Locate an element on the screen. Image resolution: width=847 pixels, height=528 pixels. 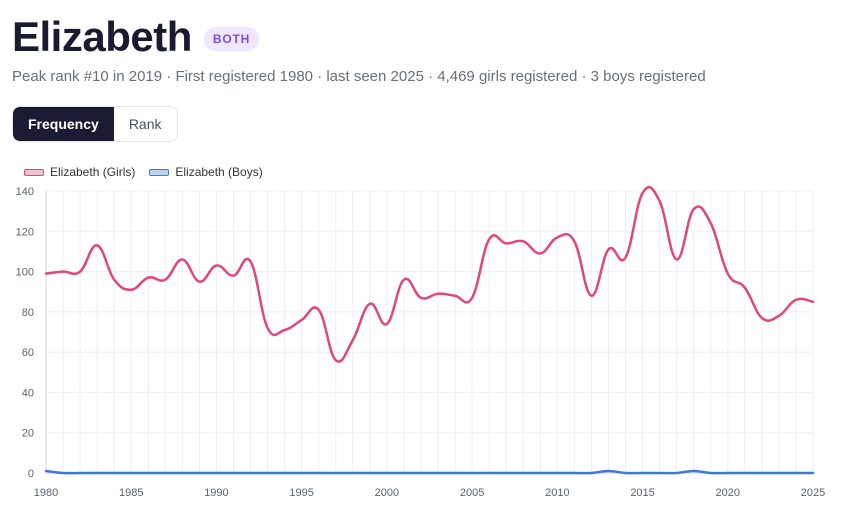
legend-swatch-boys is located at coordinates (159, 172).